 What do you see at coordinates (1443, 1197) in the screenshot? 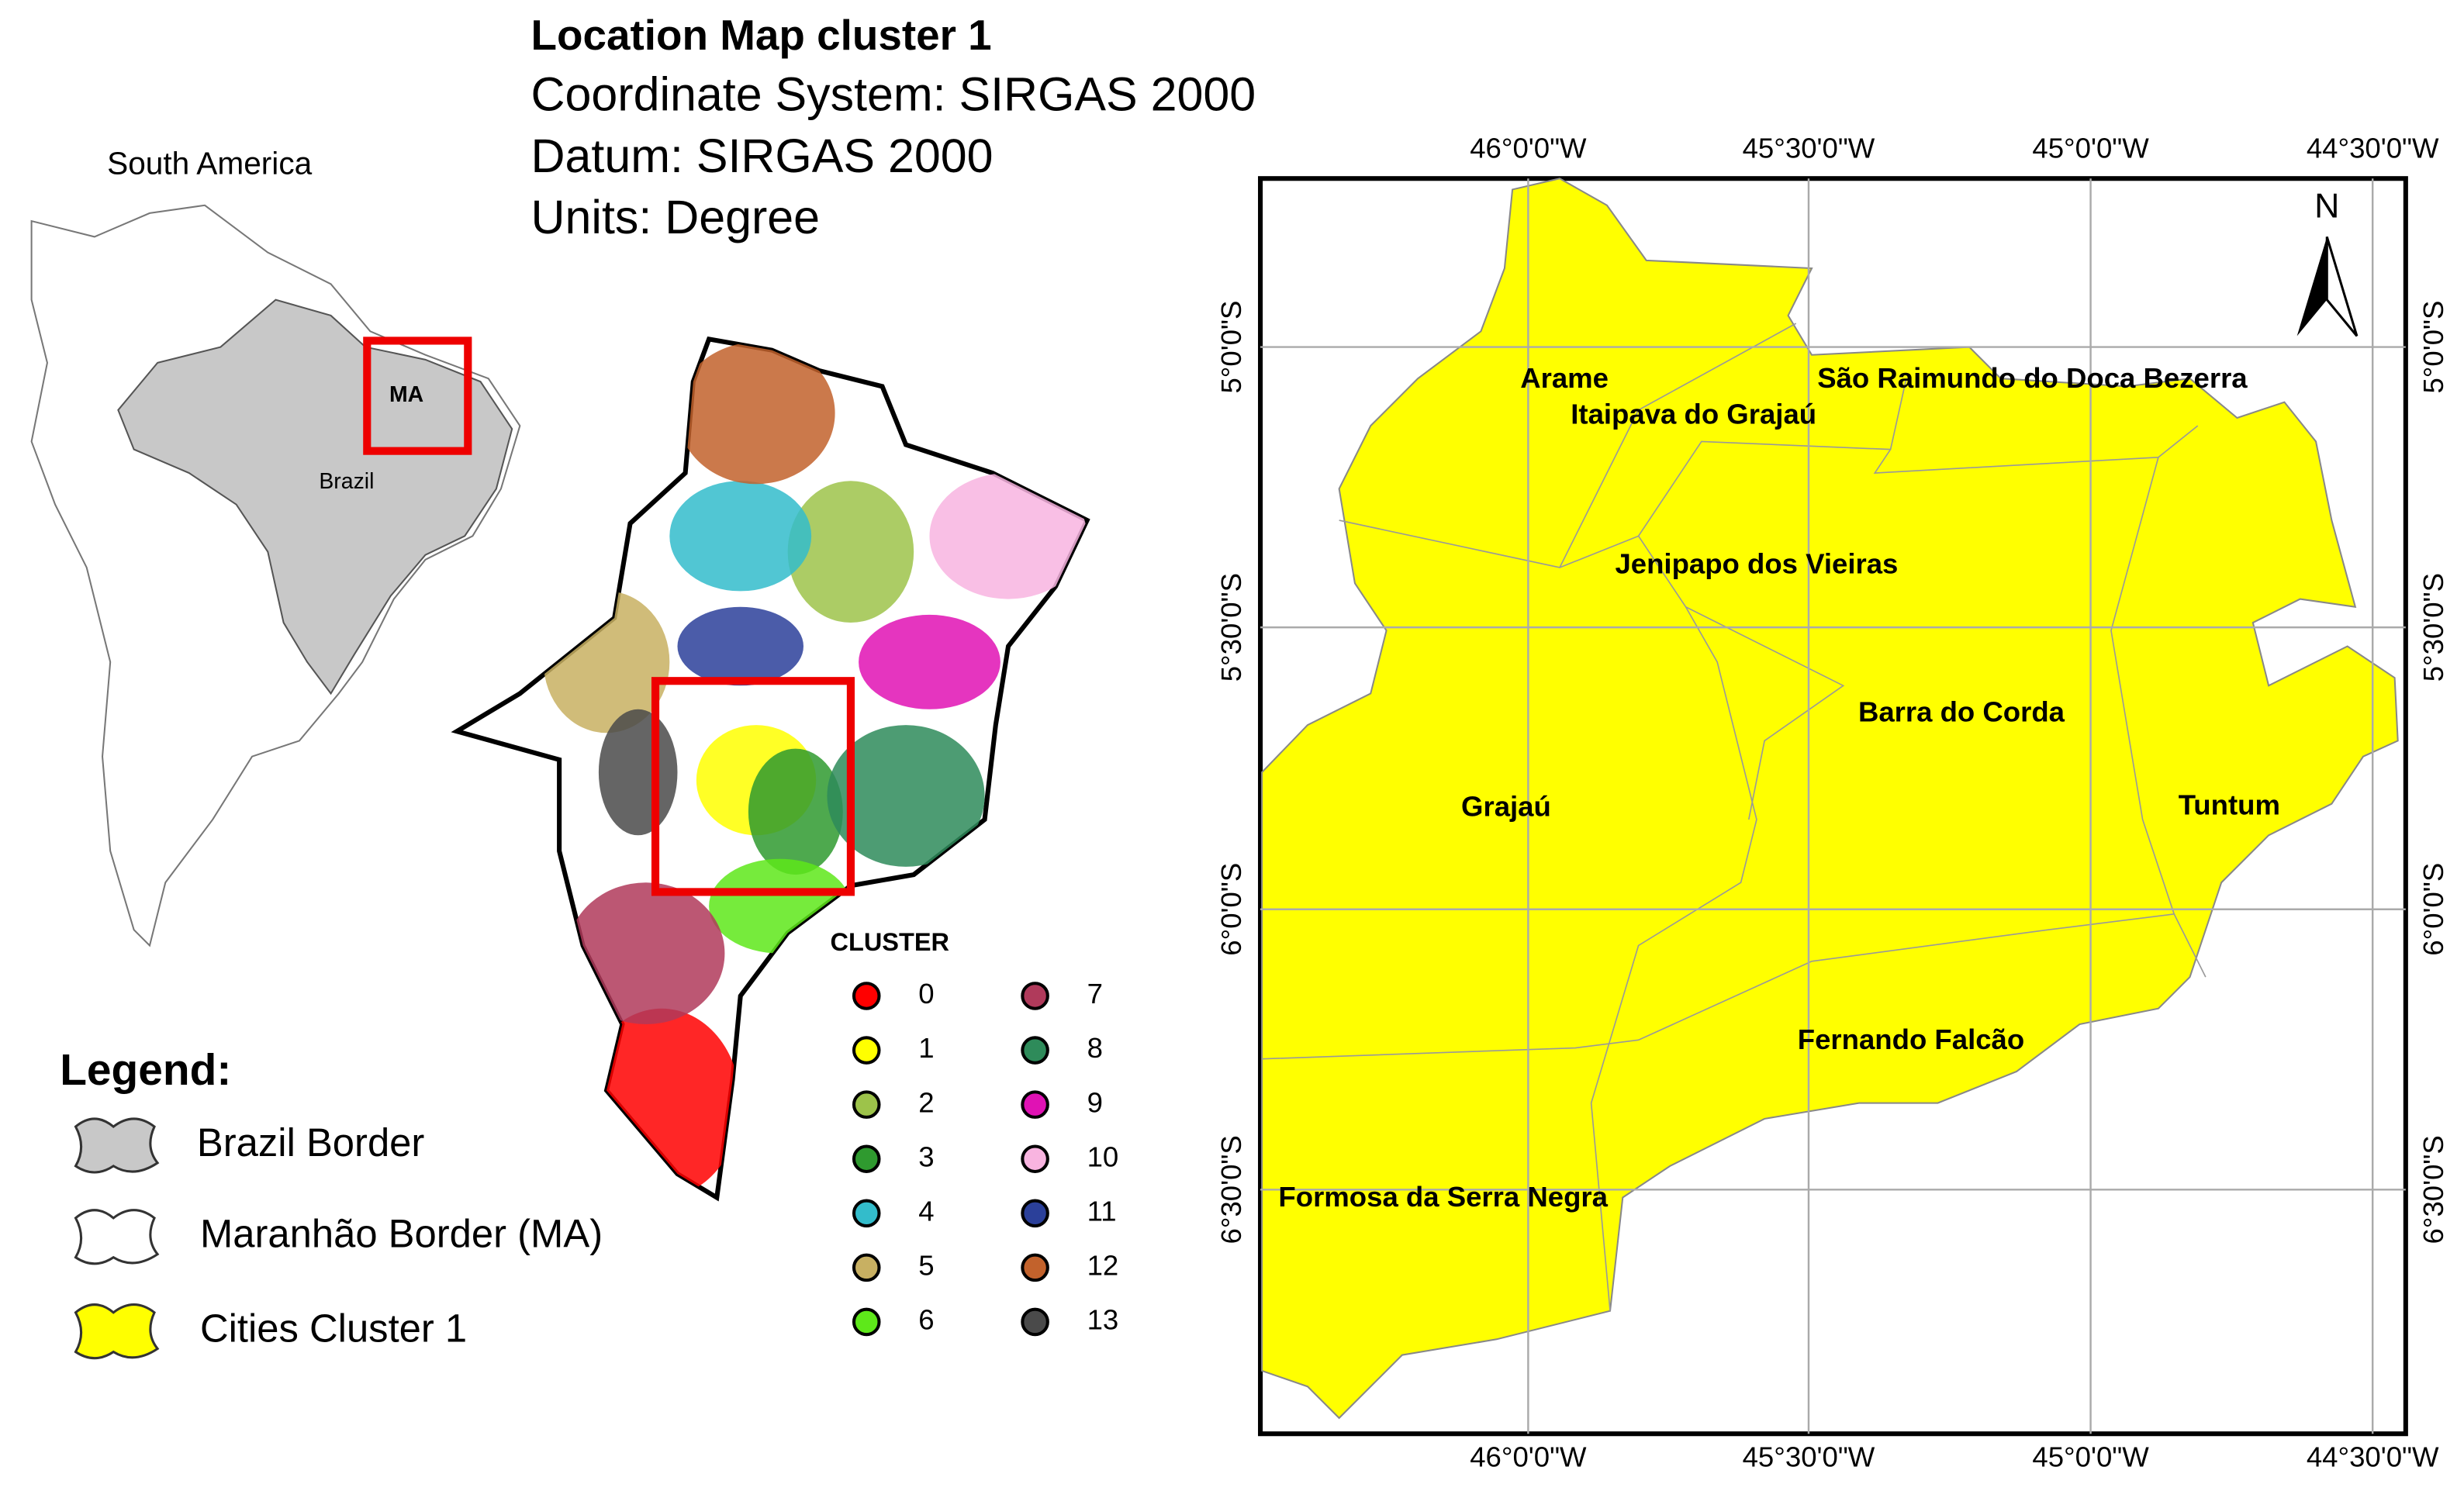
I see `city-label: Formosa da Serra Negra` at bounding box center [1443, 1197].